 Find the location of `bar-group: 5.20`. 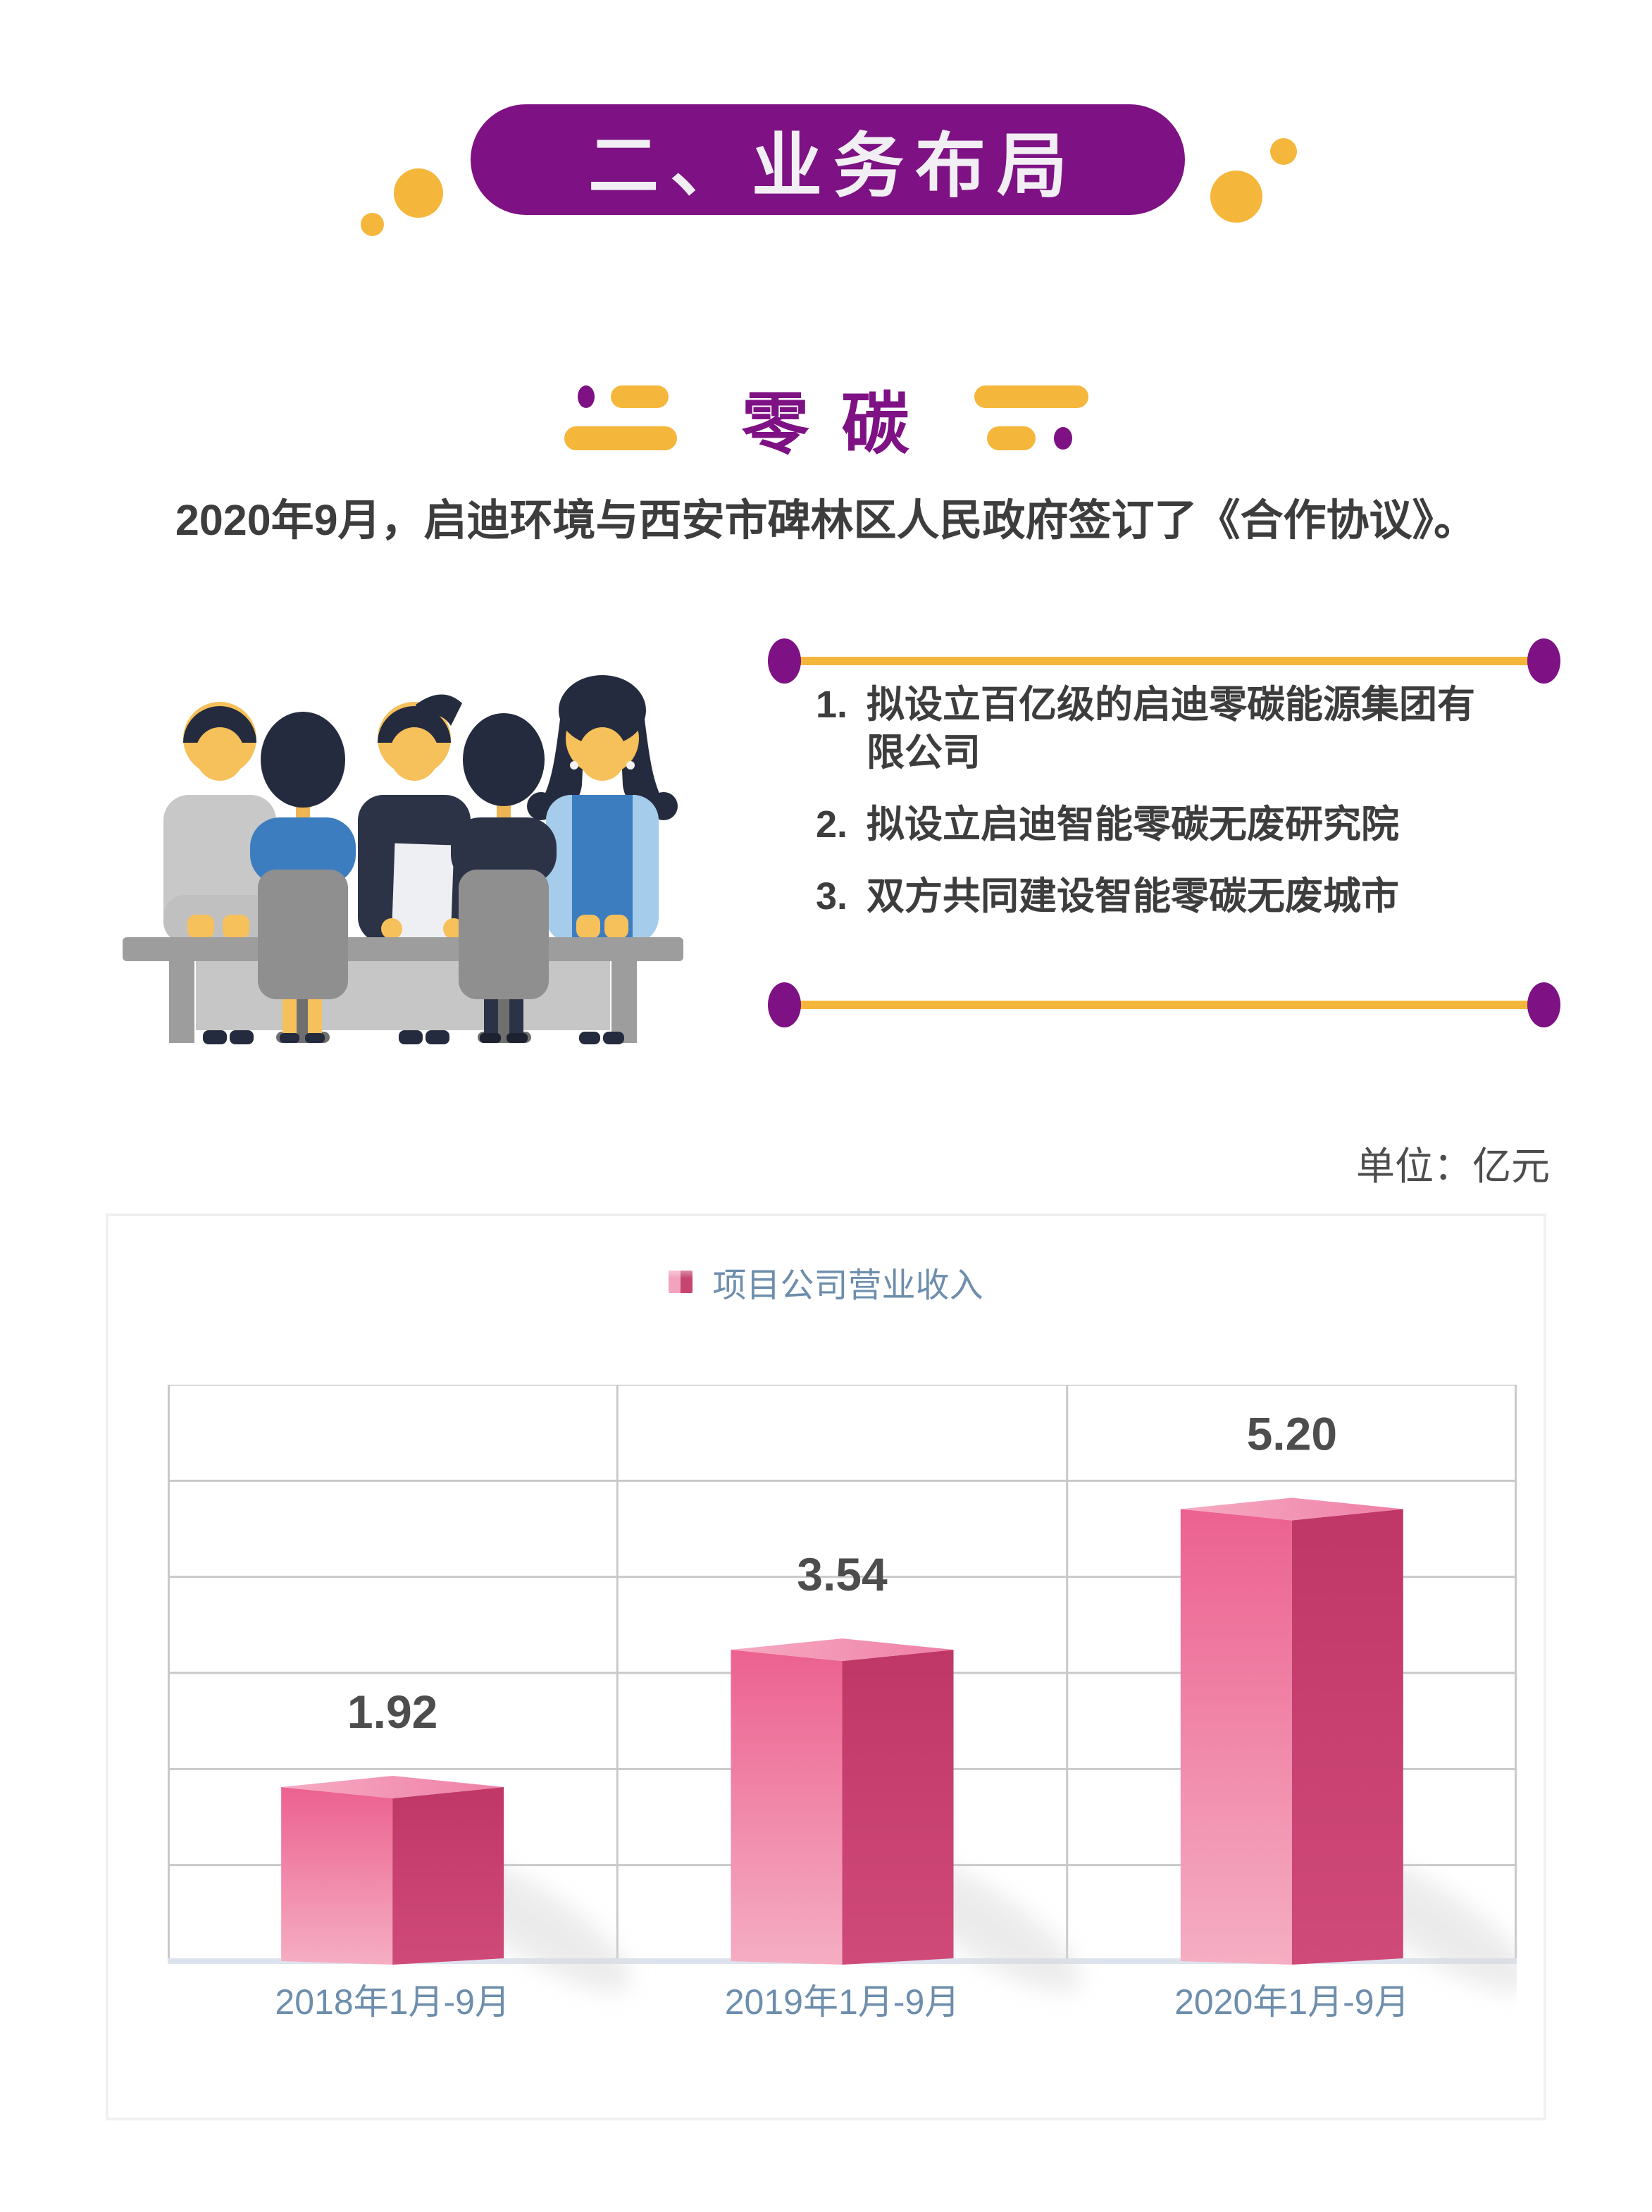

bar-group: 5.20 is located at coordinates (1348, 1699).